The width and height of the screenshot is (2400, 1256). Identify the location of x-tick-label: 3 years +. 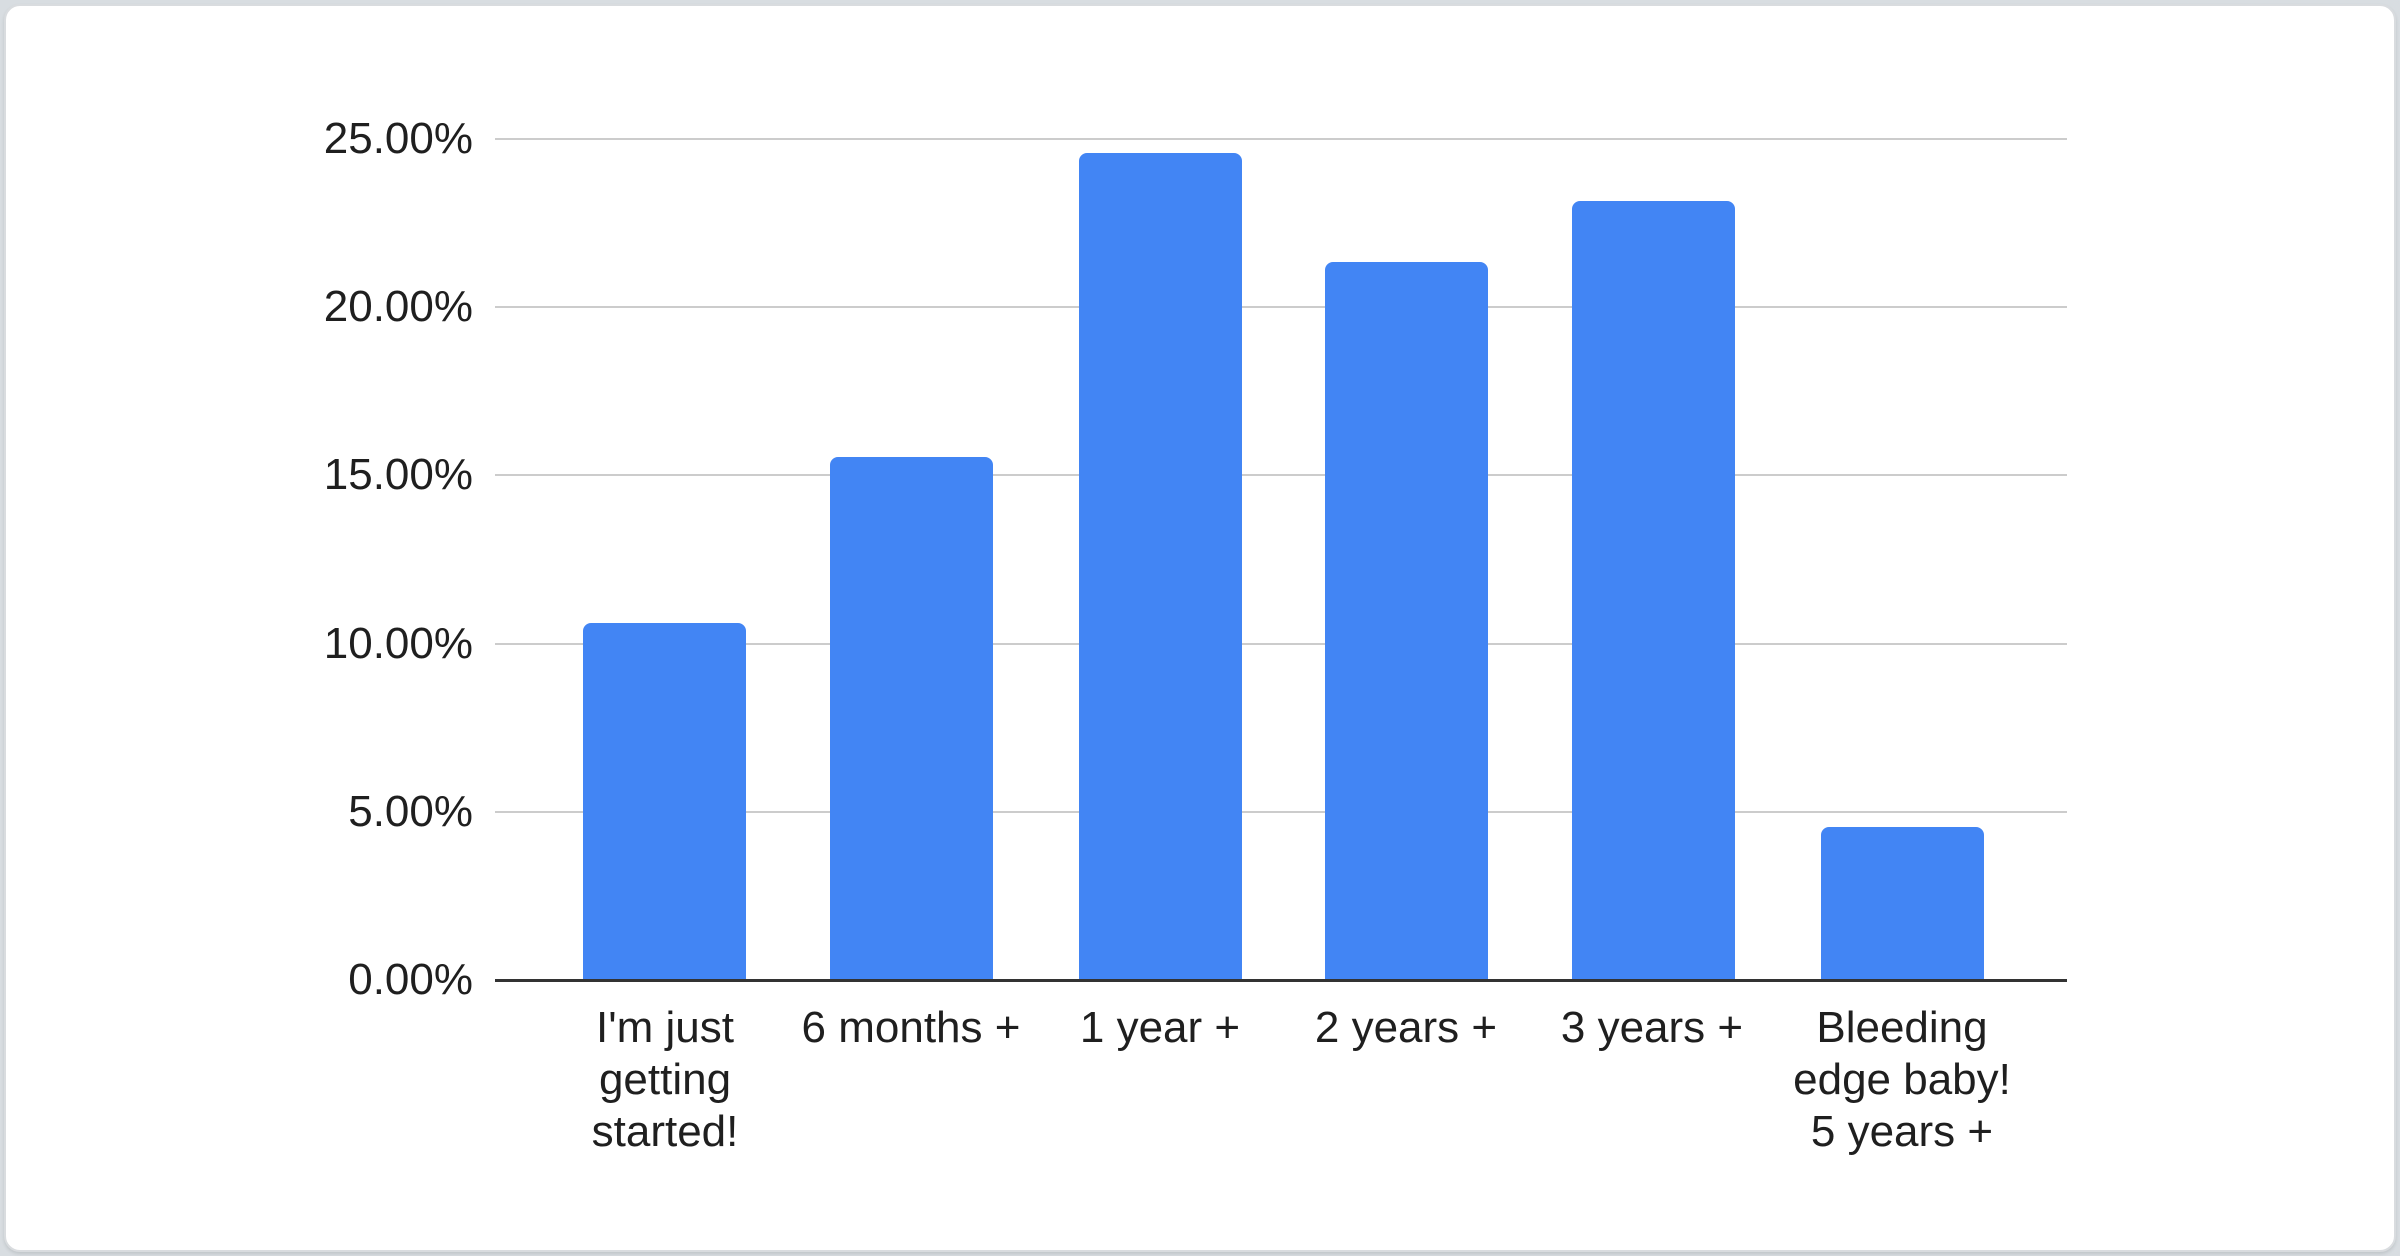
(1652, 1027).